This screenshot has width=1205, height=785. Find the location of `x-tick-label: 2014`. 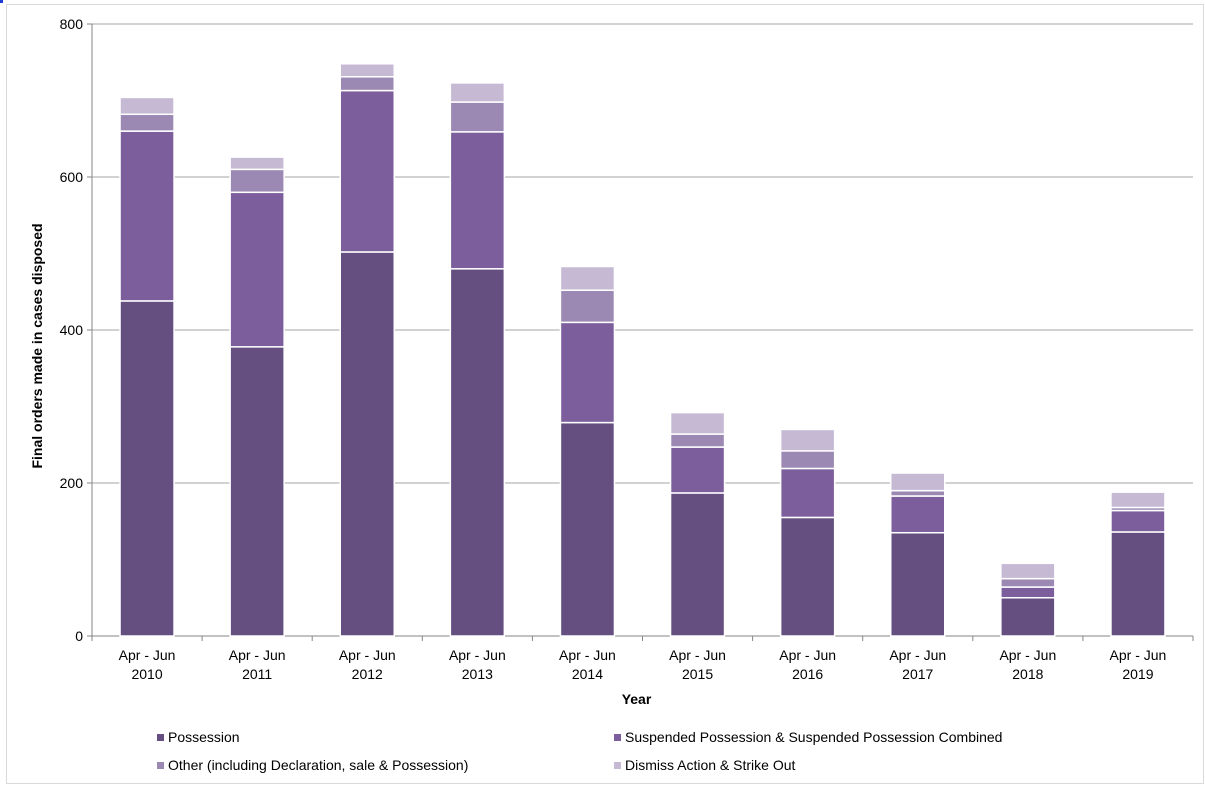

x-tick-label: 2014 is located at coordinates (587, 674).